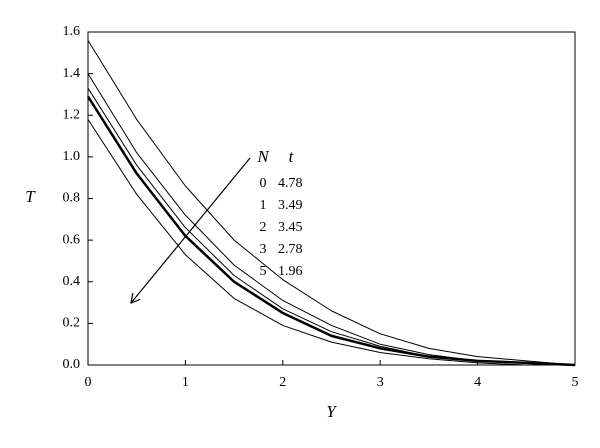  I want to click on legend-cell: 2, so click(263, 227).